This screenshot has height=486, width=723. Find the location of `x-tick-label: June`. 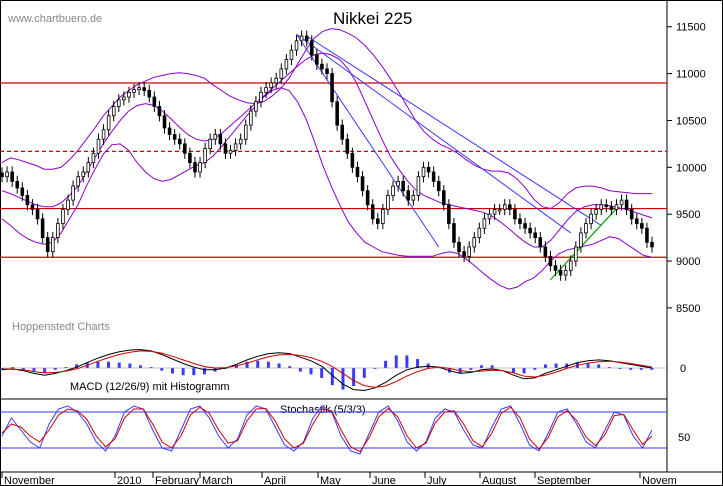

x-tick-label: June is located at coordinates (384, 480).